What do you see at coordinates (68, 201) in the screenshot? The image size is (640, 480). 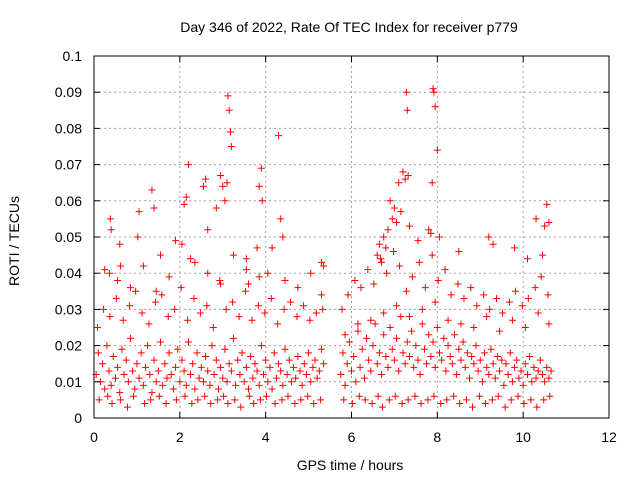 I see `y-tick-label: 0.06` at bounding box center [68, 201].